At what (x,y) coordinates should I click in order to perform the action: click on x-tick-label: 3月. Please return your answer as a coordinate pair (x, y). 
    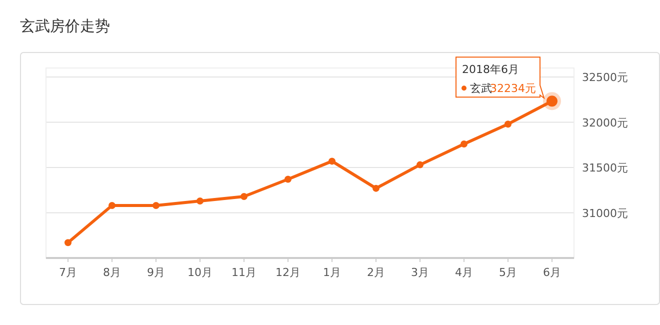
    Looking at the image, I should click on (420, 272).